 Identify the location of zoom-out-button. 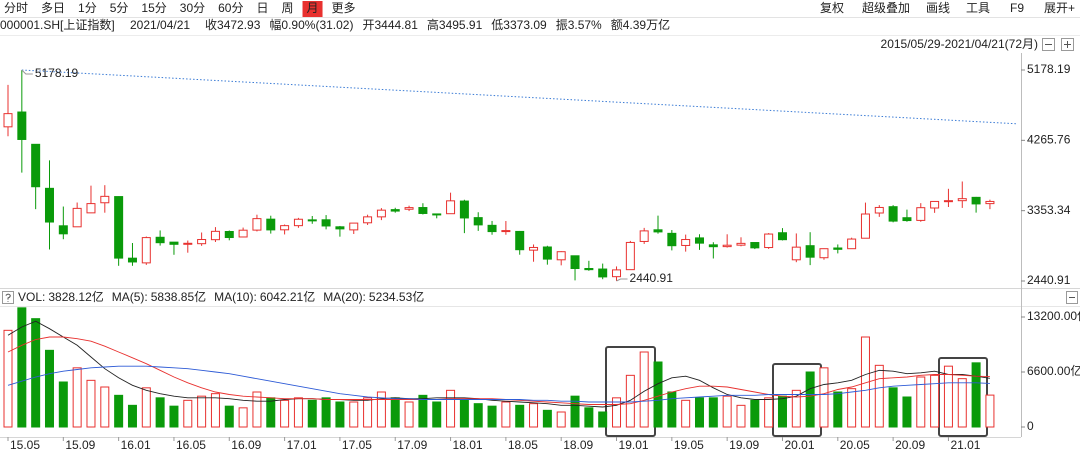
(1048, 44).